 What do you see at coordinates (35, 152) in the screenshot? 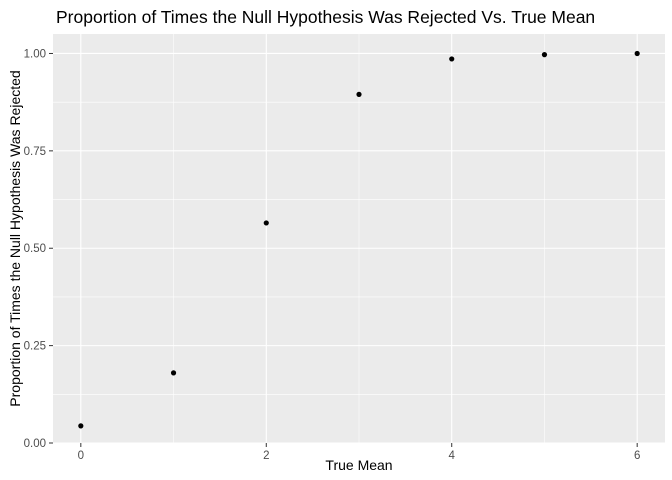
I see `y-tick-label: 0.75` at bounding box center [35, 152].